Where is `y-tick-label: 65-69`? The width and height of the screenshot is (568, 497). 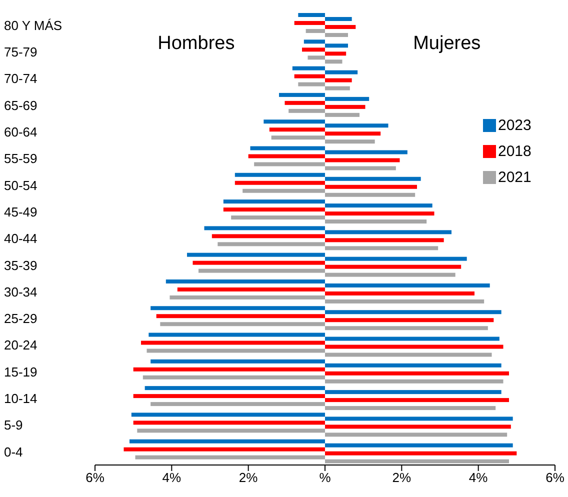 y-tick-label: 65-69 is located at coordinates (21, 105).